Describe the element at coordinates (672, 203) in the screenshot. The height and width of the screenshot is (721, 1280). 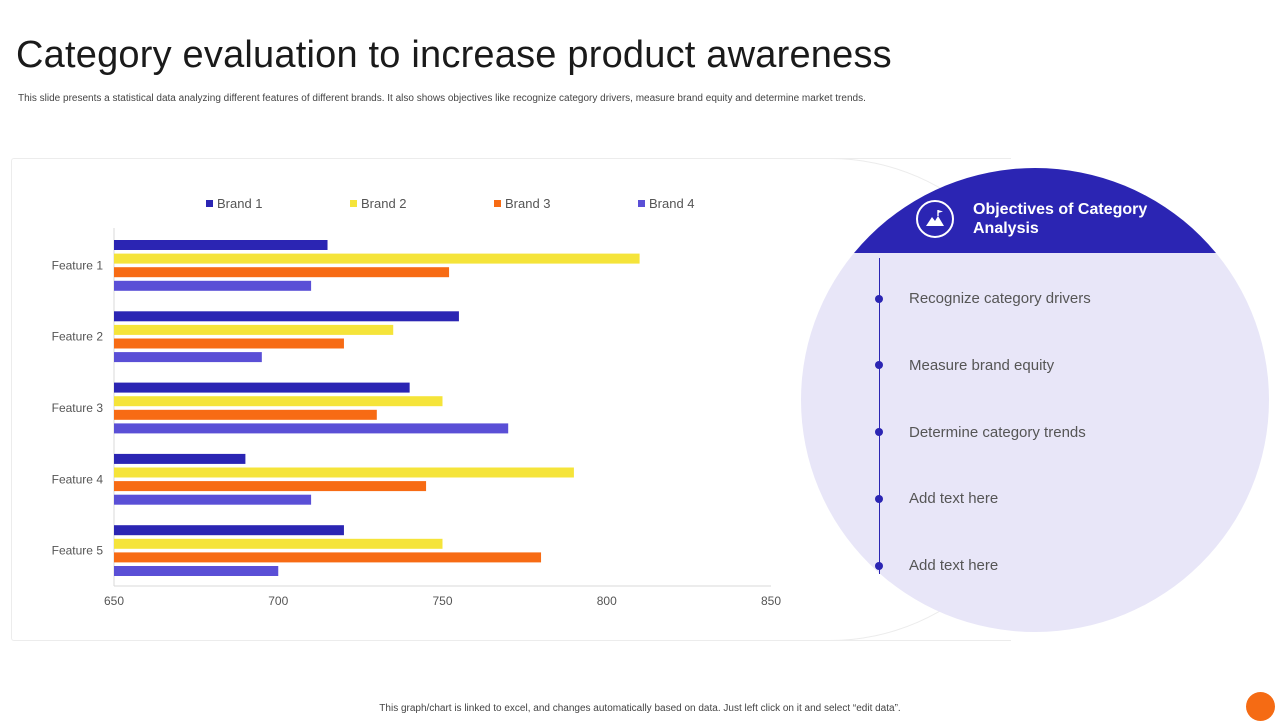
I see `legend-label: Brand 4` at that location.